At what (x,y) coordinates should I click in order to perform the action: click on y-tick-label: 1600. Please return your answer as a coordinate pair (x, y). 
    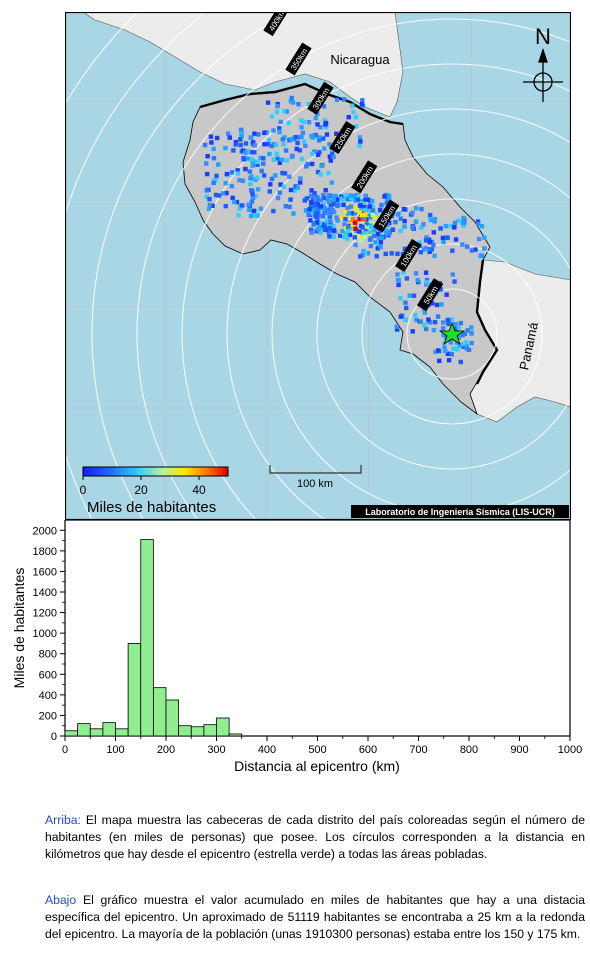
    Looking at the image, I should click on (45, 572).